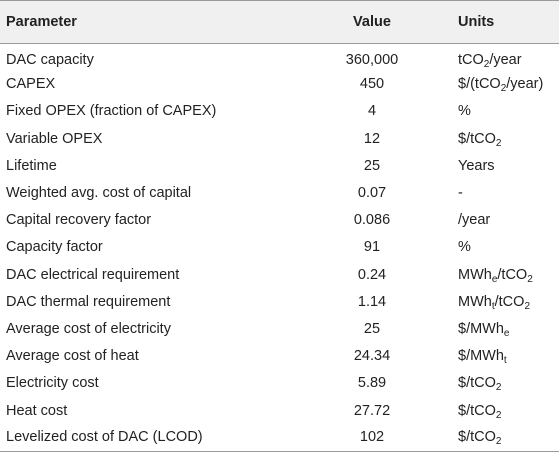 This screenshot has width=559, height=463. I want to click on value-cell: 0.086, so click(372, 220).